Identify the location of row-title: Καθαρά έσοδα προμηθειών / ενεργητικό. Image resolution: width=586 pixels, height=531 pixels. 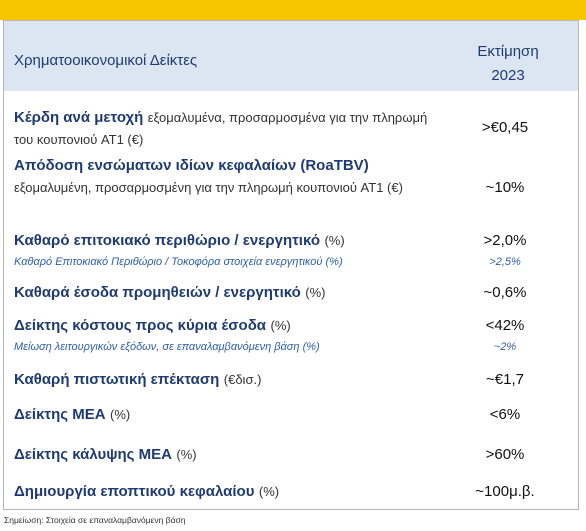
(157, 292).